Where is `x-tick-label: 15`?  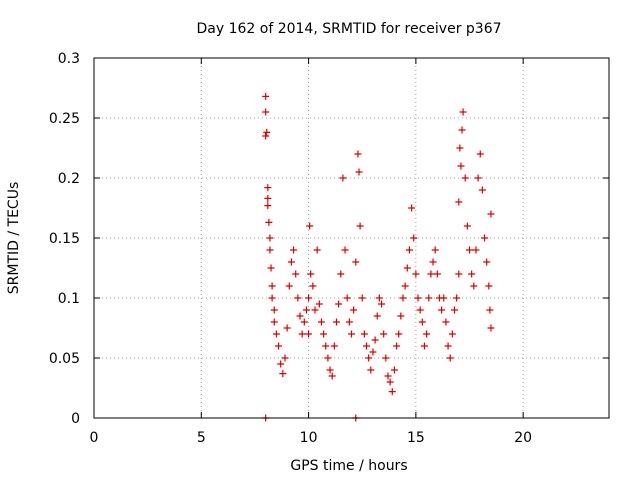
x-tick-label: 15 is located at coordinates (416, 438).